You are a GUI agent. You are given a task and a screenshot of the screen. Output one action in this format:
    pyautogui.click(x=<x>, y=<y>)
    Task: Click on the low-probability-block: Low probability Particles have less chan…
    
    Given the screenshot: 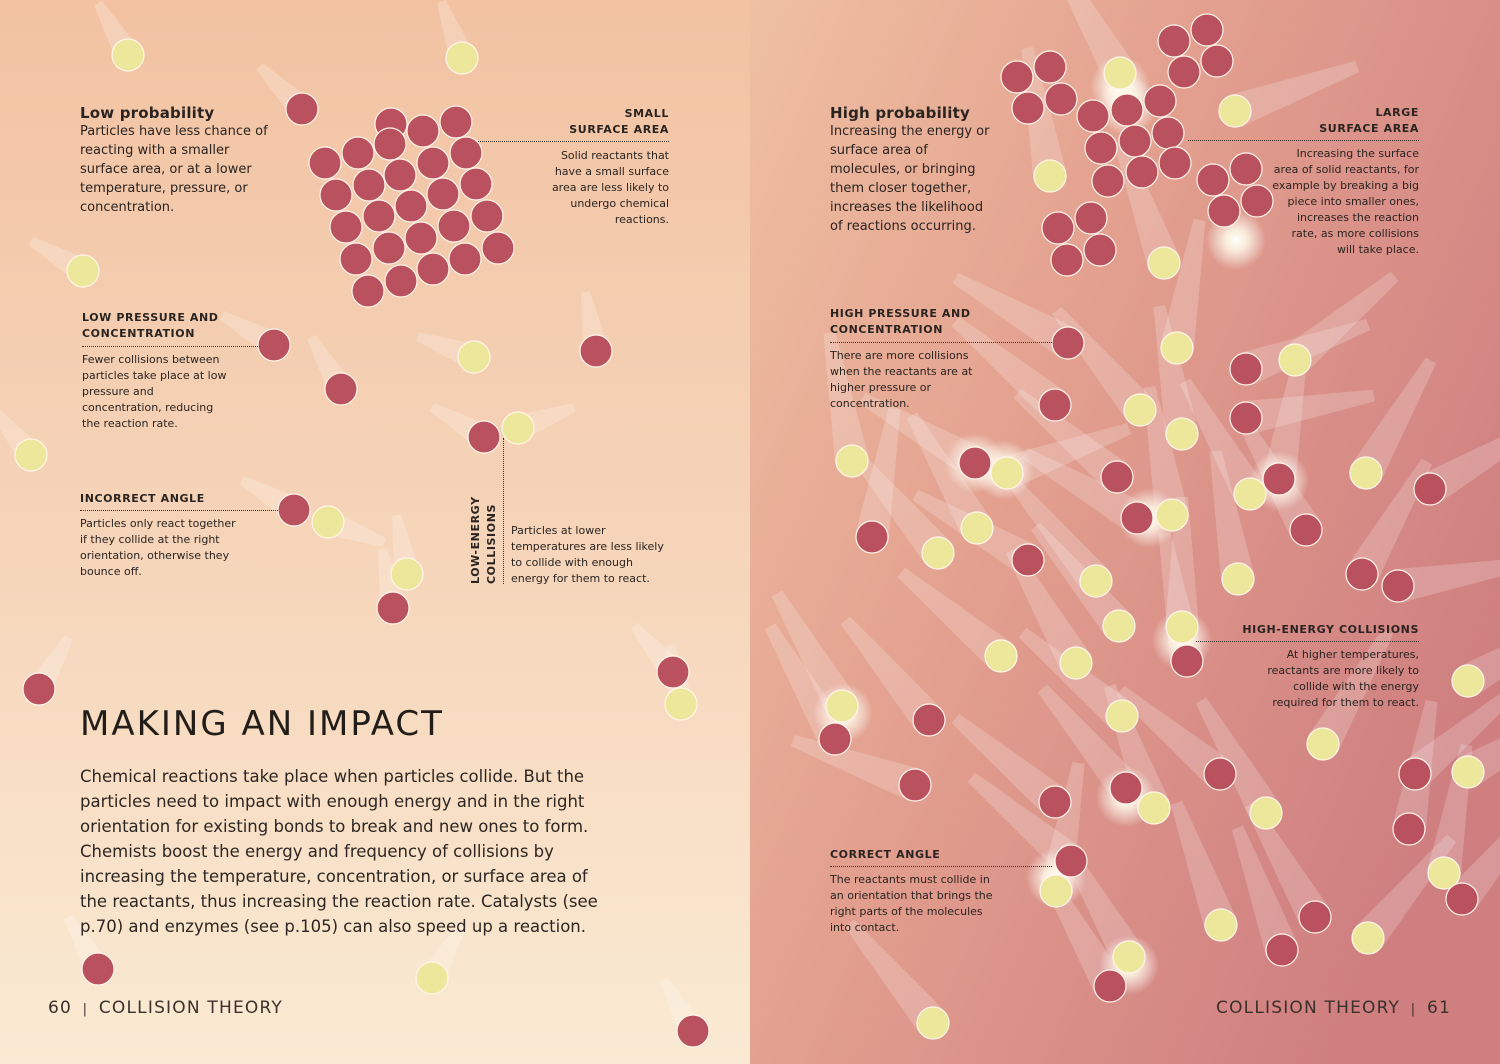 What is the action you would take?
    pyautogui.click(x=175, y=160)
    